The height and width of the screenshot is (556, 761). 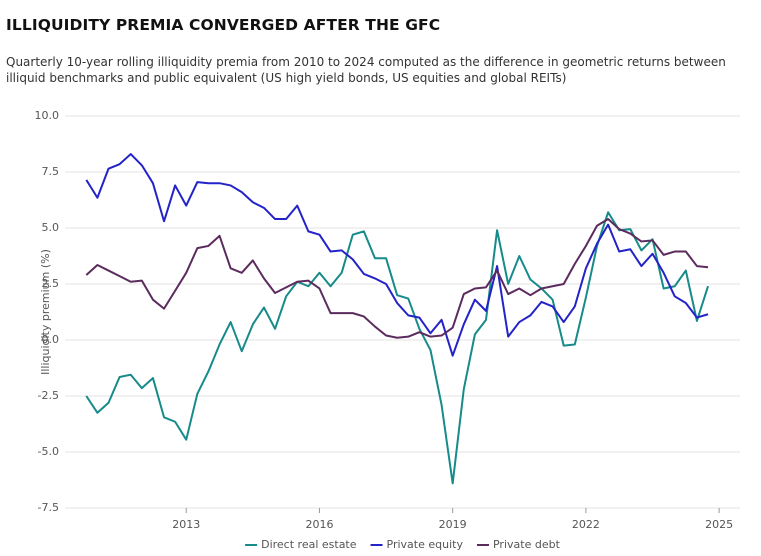 What do you see at coordinates (48, 507) in the screenshot?
I see `y-tick-label: -7.5` at bounding box center [48, 507].